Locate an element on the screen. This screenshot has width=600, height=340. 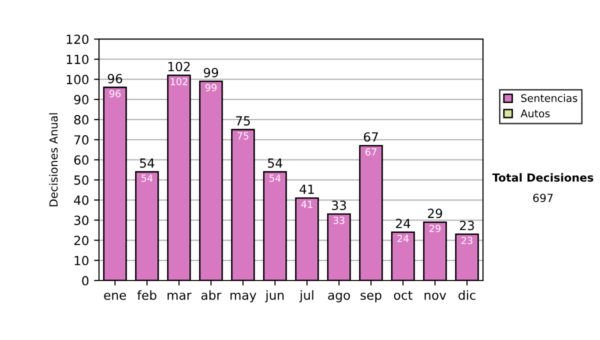
x-tick-label: jul is located at coordinates (306, 296).